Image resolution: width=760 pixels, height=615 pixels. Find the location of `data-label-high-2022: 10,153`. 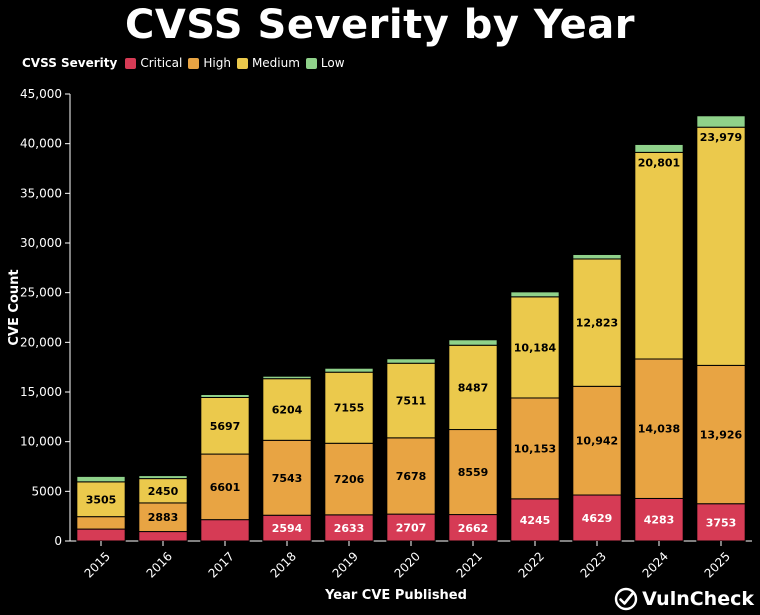

data-label-high-2022: 10,153 is located at coordinates (535, 448).